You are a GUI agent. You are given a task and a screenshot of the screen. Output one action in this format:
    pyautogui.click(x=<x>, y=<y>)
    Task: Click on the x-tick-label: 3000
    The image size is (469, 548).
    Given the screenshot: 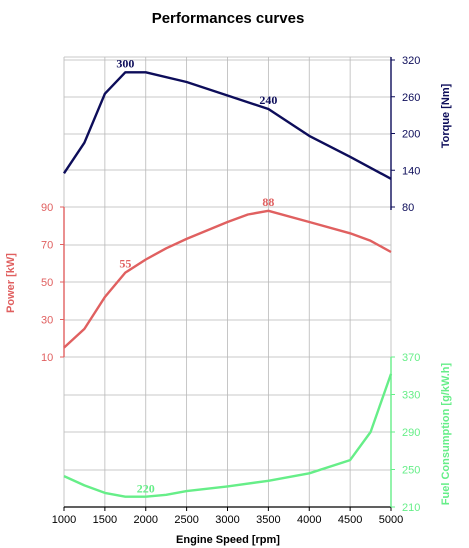 What is the action you would take?
    pyautogui.click(x=227, y=520)
    